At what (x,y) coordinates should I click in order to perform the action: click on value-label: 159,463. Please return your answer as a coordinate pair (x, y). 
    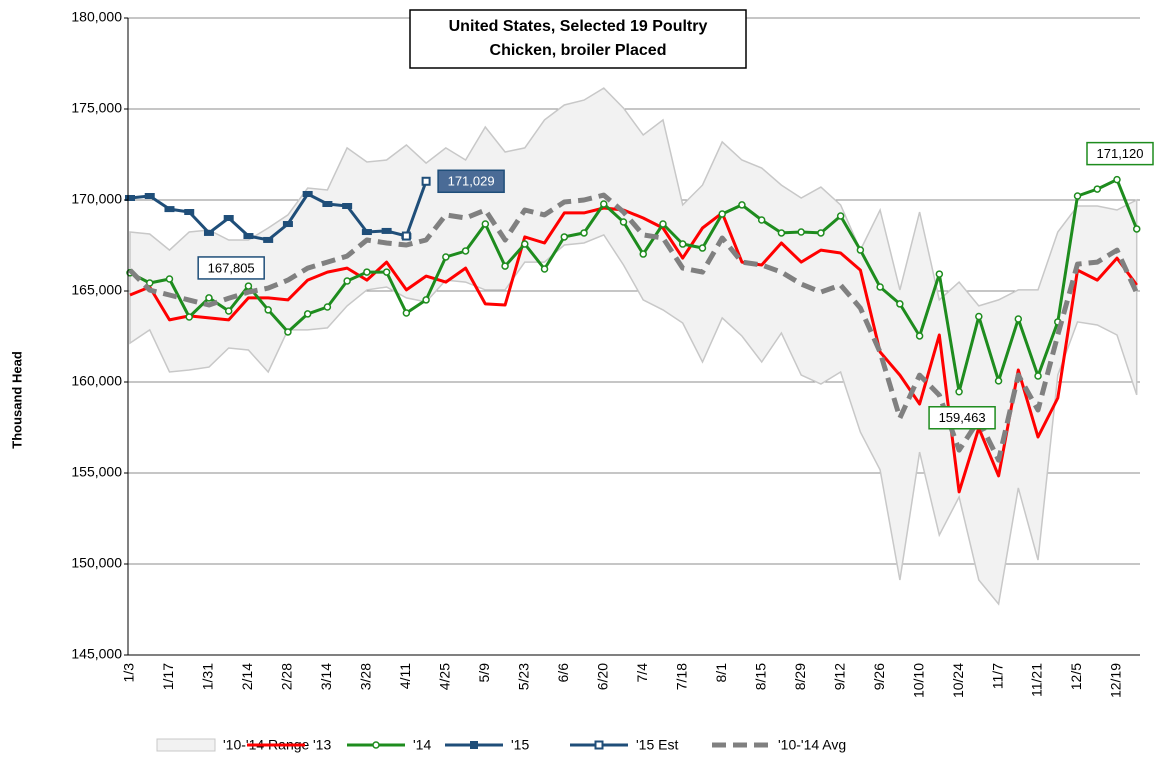
    Looking at the image, I should click on (962, 417).